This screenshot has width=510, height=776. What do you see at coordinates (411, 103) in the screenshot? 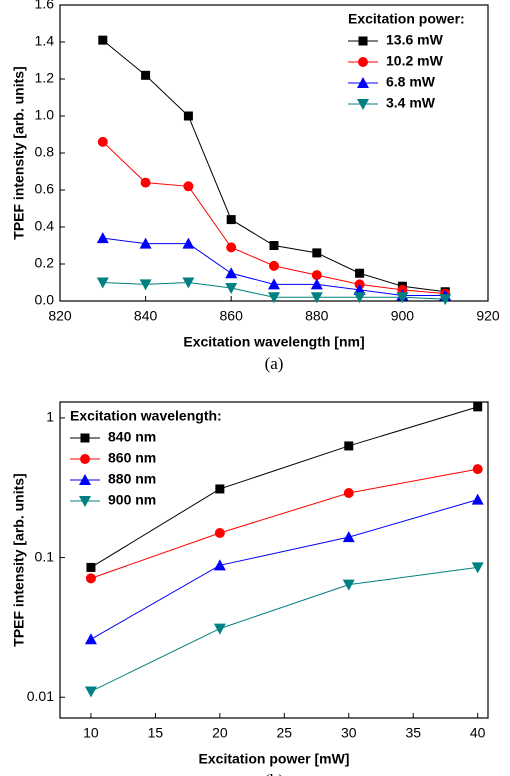
I see `legend-label: 3.4 mW` at bounding box center [411, 103].